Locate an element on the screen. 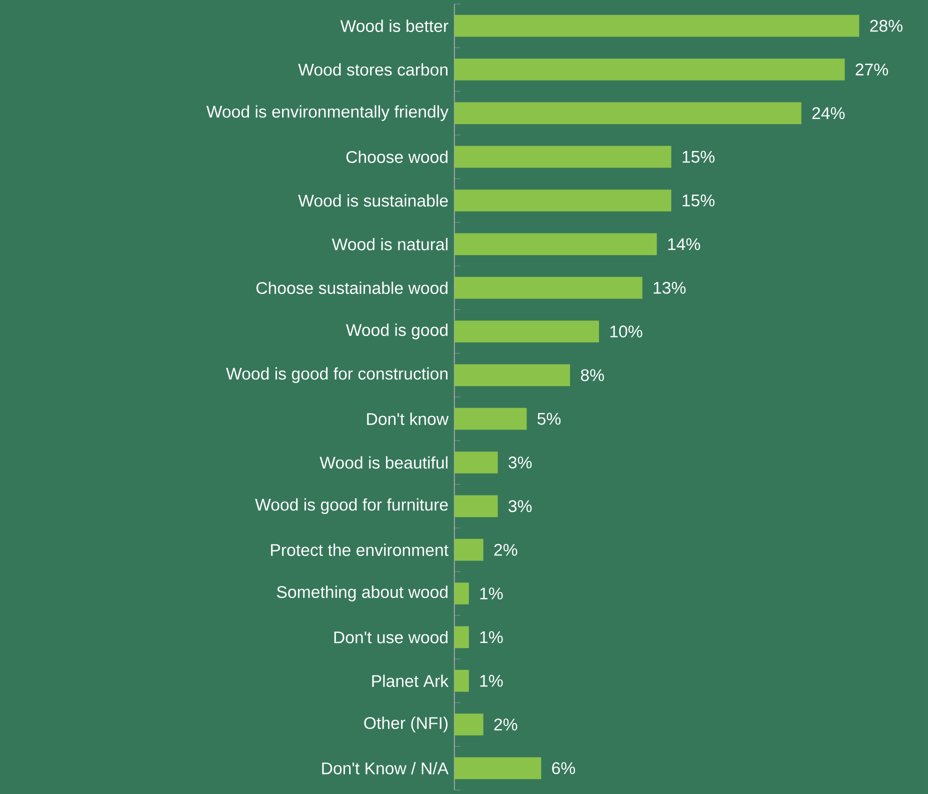 The height and width of the screenshot is (794, 928). y-tick-label: Don't know is located at coordinates (408, 419).